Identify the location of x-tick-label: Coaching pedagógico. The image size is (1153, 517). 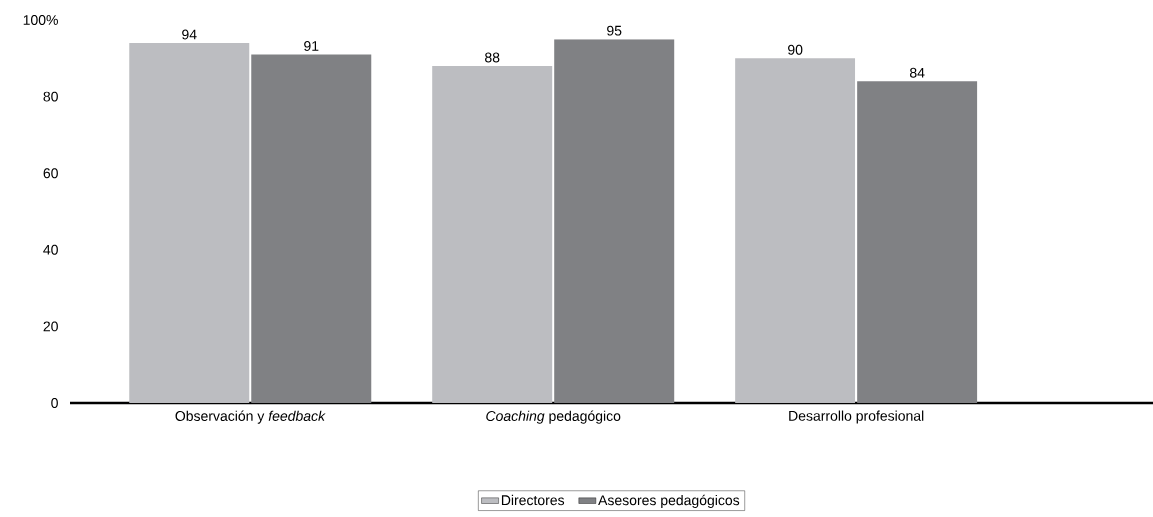
(553, 417).